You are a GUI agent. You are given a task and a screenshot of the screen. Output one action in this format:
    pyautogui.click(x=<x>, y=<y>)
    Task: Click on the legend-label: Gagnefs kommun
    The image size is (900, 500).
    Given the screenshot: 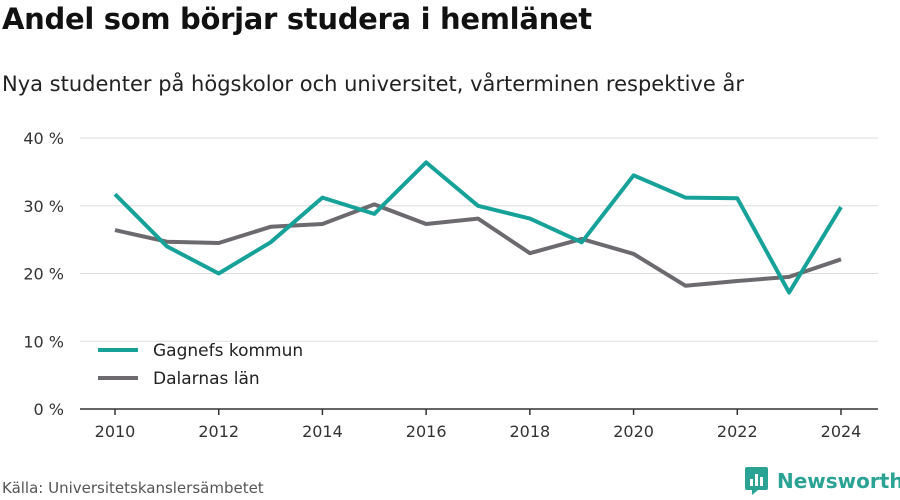 What is the action you would take?
    pyautogui.click(x=228, y=351)
    